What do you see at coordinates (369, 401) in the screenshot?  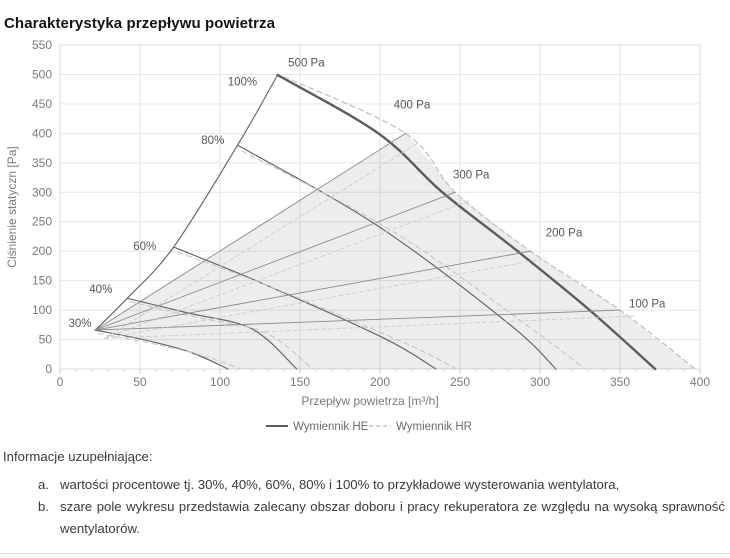 I see `x-axis-title: Przepływ powietrza [m³/h]` at bounding box center [369, 401].